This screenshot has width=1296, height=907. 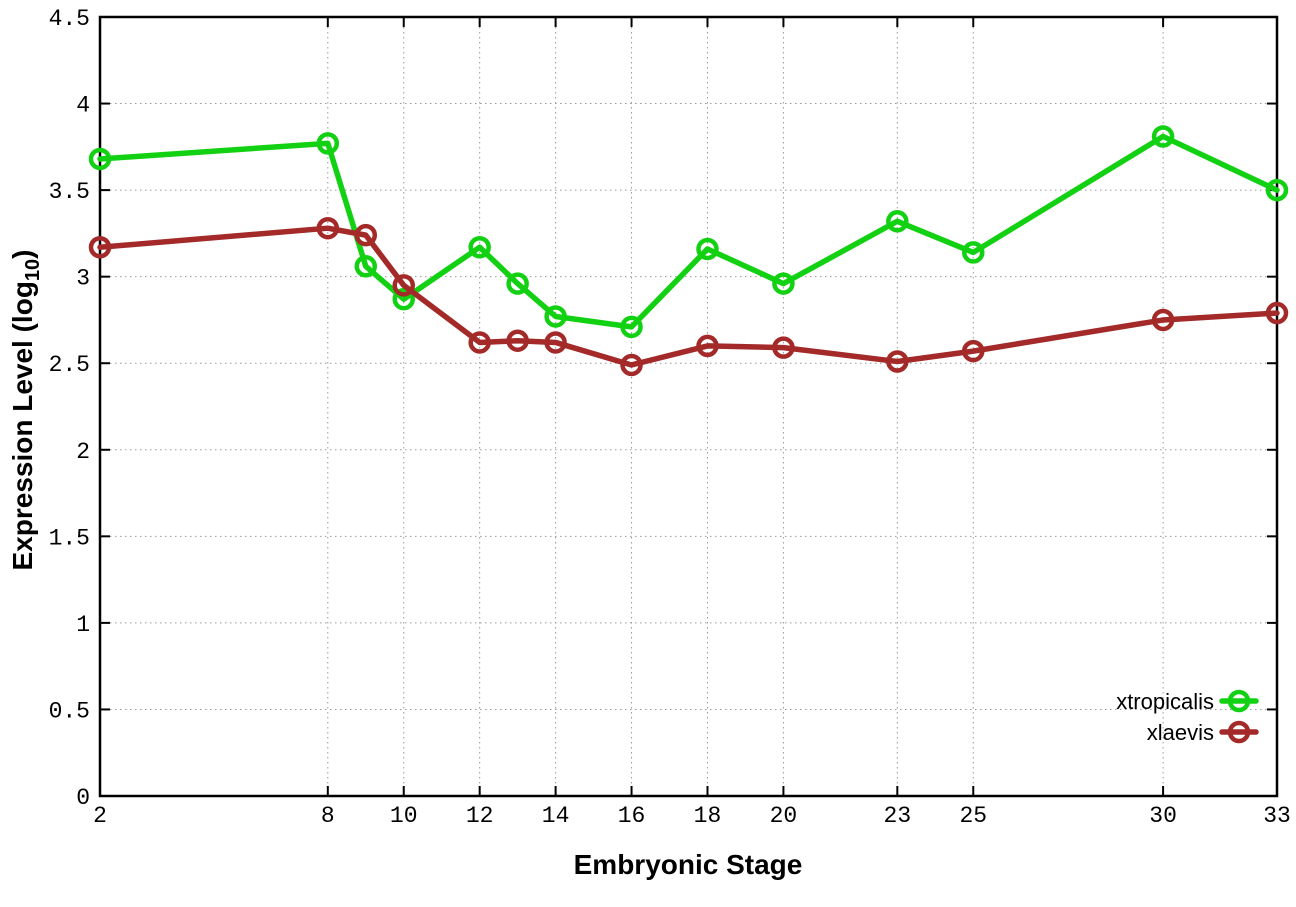 I want to click on x-tick-label: 25, so click(x=973, y=816).